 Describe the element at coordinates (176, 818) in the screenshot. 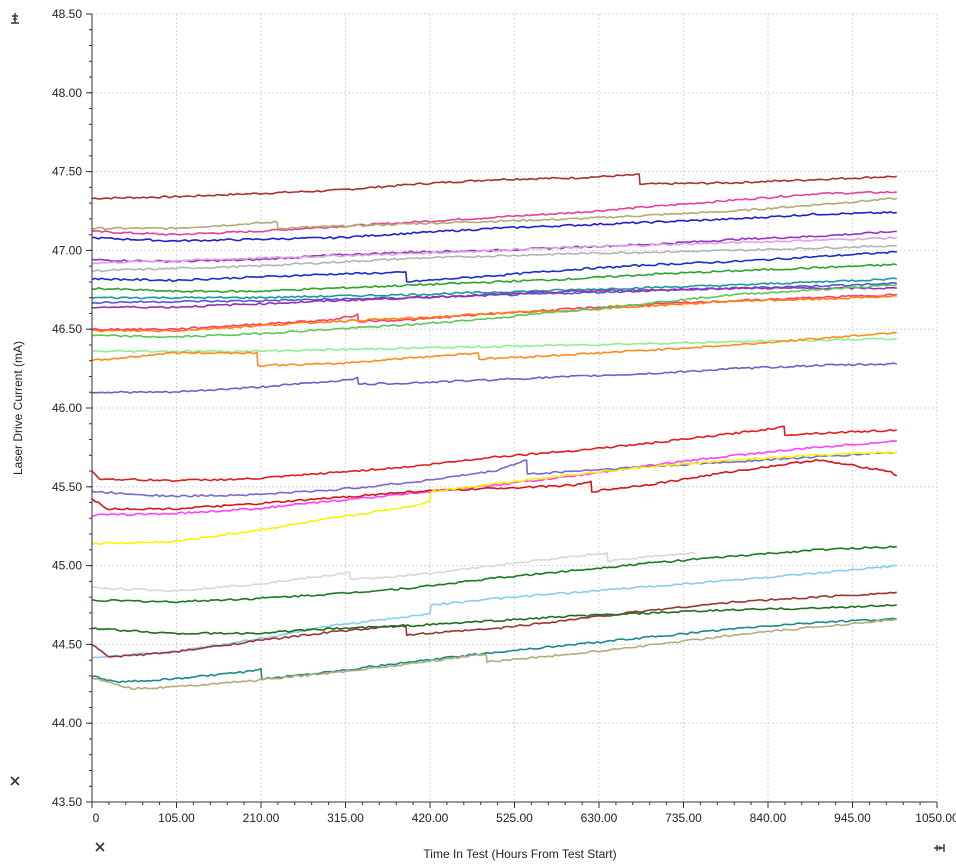

I see `x-tick-label: 105.00` at that location.